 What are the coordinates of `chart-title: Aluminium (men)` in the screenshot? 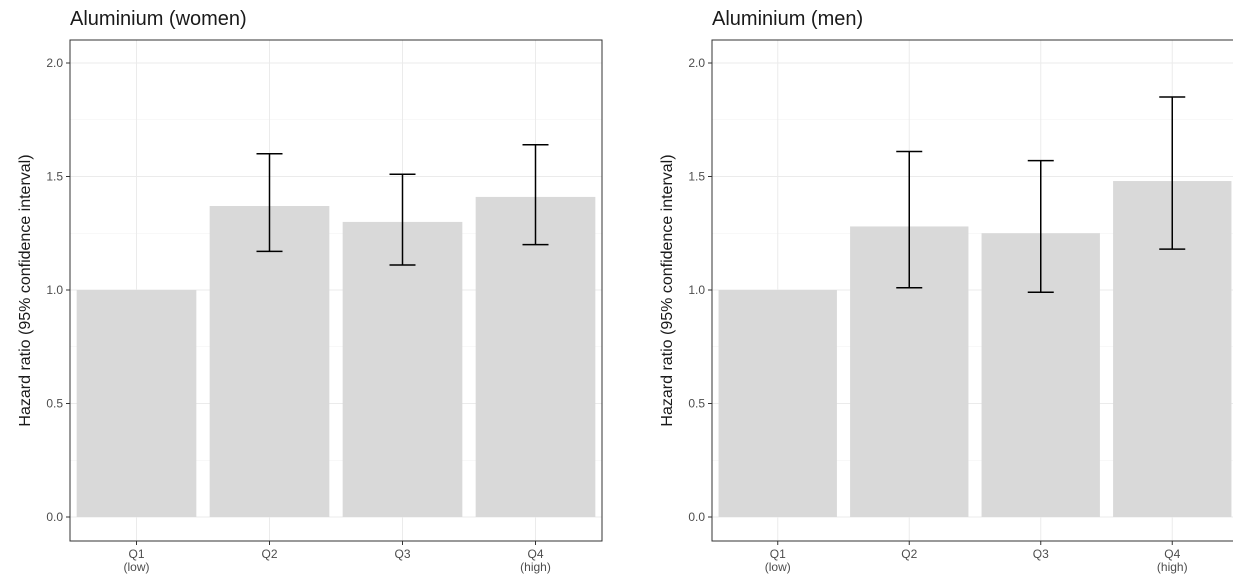 It's located at (788, 19).